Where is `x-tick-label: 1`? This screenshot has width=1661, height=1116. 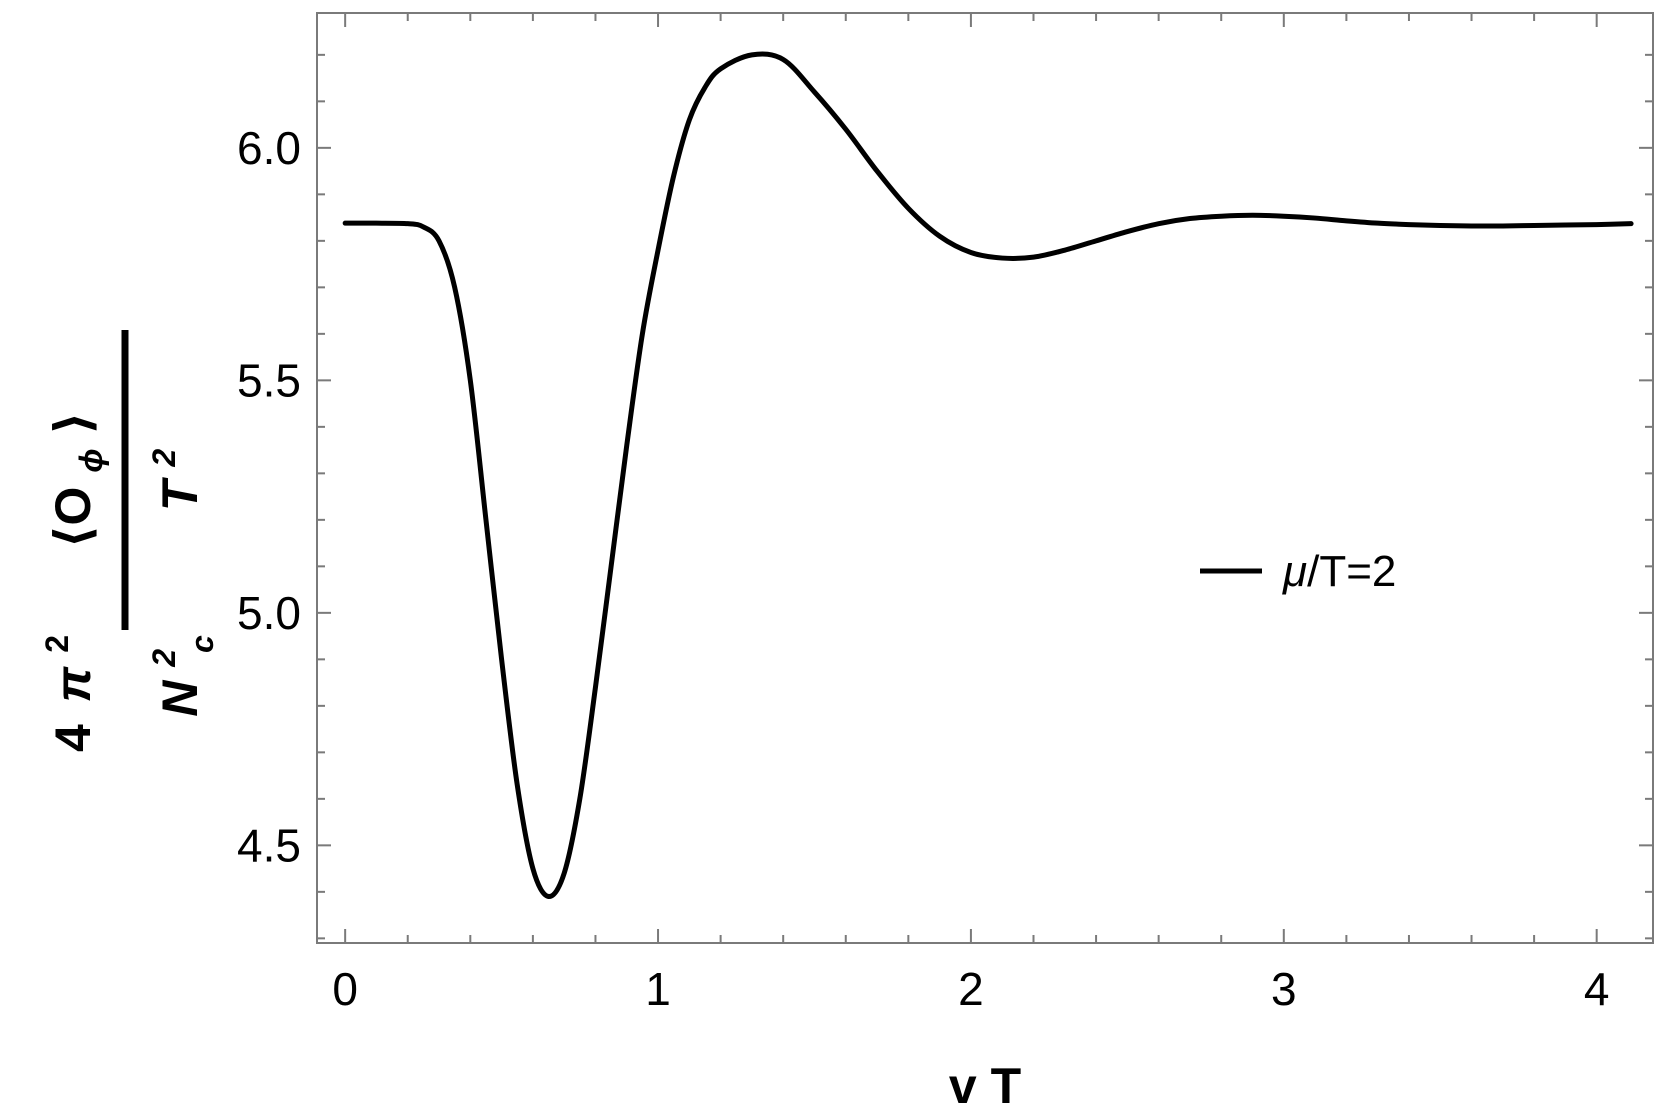
x-tick-label: 1 is located at coordinates (658, 989).